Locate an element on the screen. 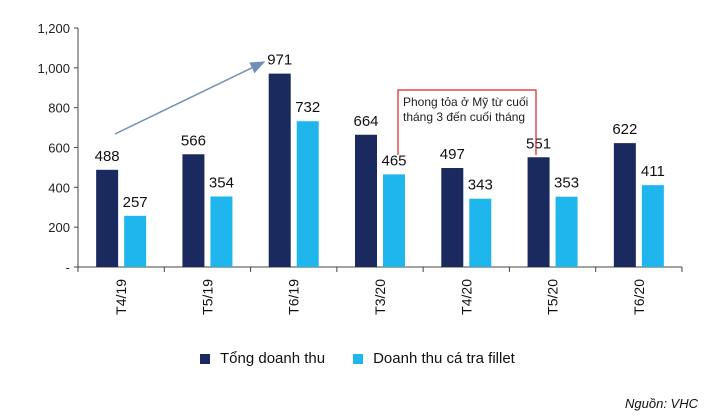 The image size is (720, 420). y-tick-label: 600 is located at coordinates (59, 148).